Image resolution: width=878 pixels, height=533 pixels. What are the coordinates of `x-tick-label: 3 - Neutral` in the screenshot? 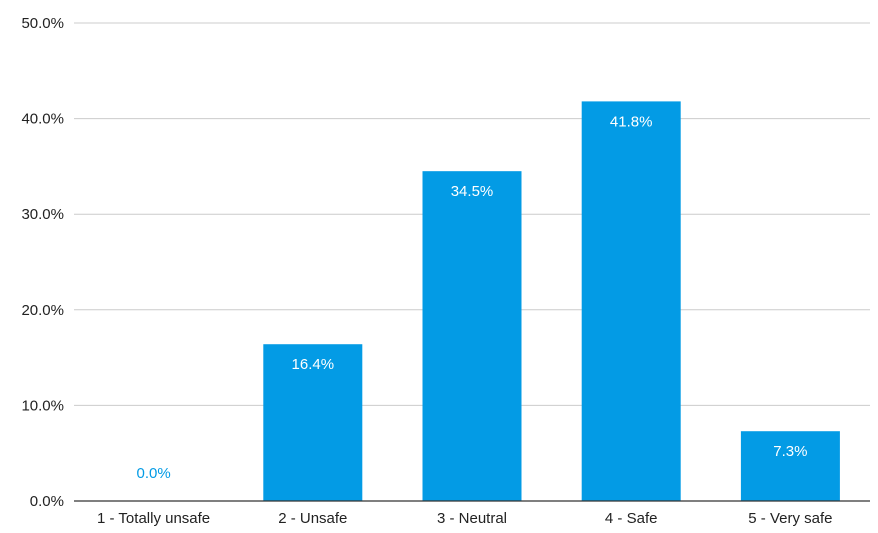 It's located at (472, 518).